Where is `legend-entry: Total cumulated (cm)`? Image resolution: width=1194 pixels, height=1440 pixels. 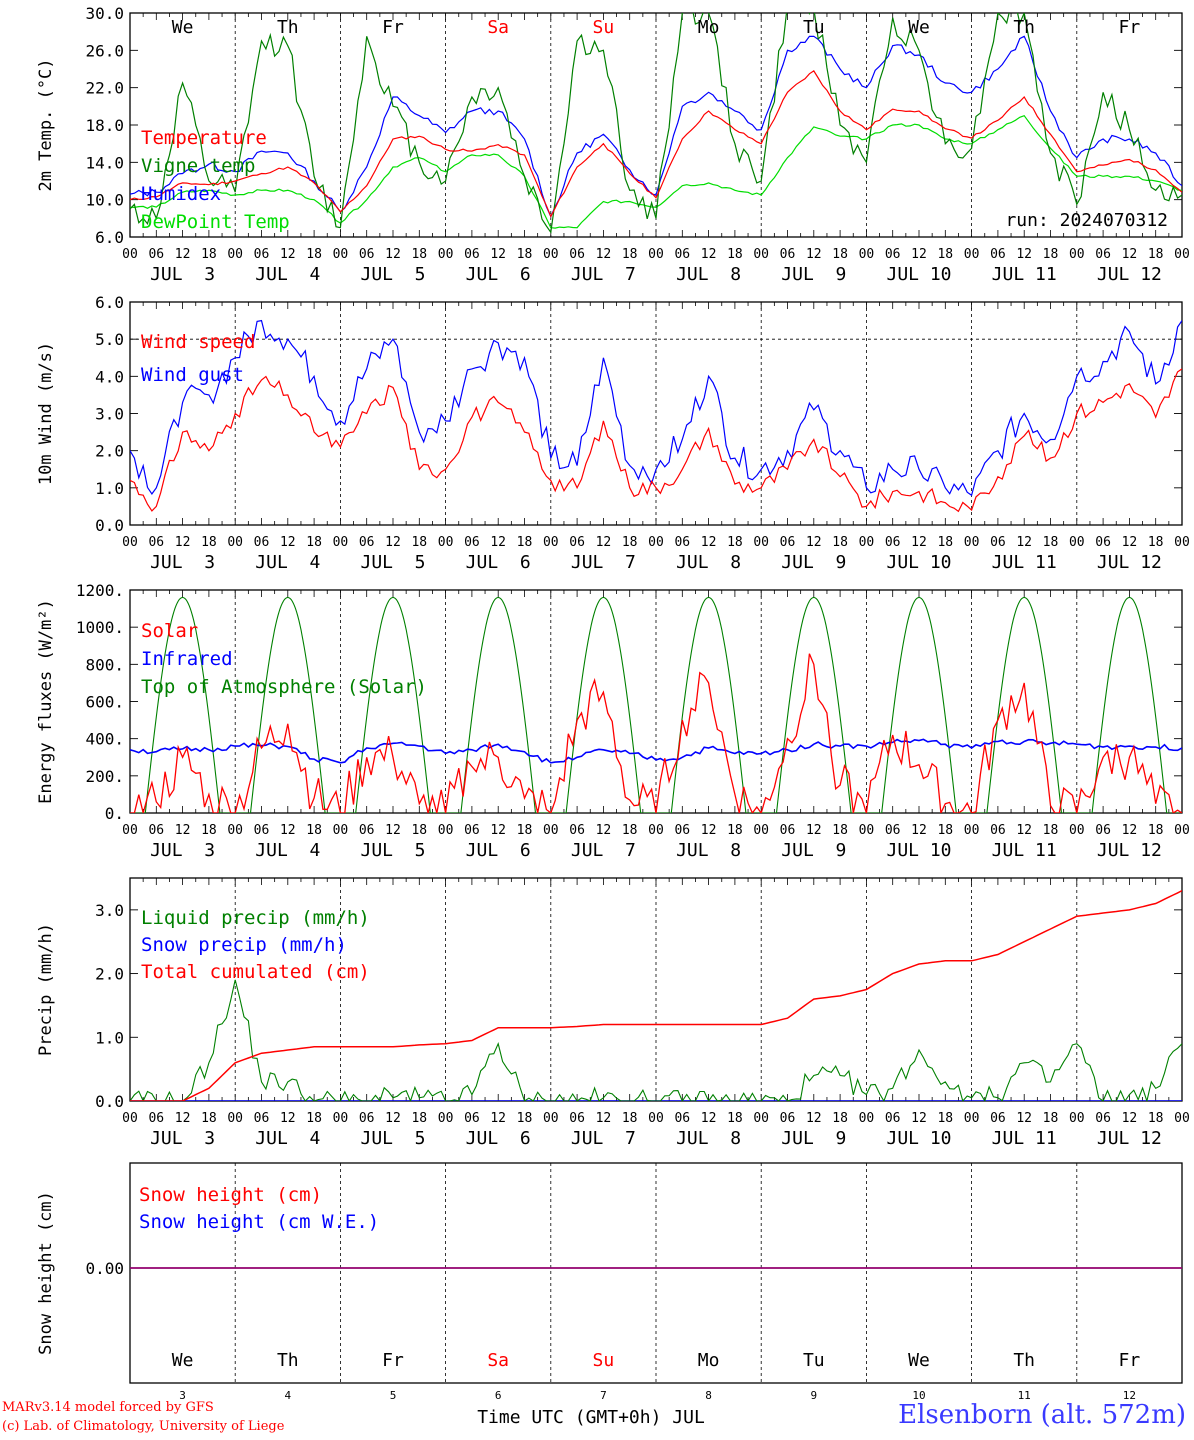 legend-entry: Total cumulated (cm) is located at coordinates (255, 972).